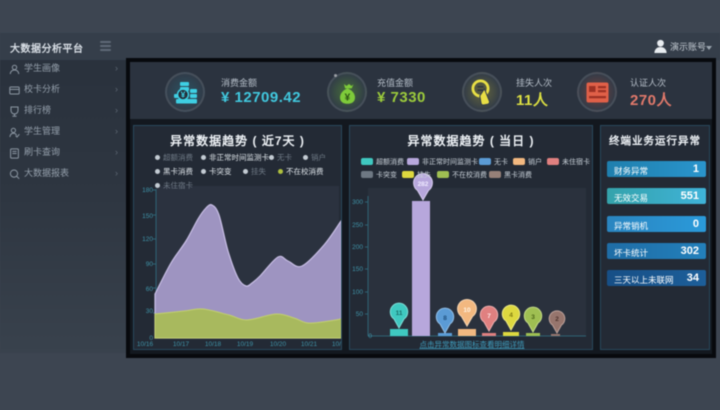  I want to click on svg-text: 300, so click(357, 202).